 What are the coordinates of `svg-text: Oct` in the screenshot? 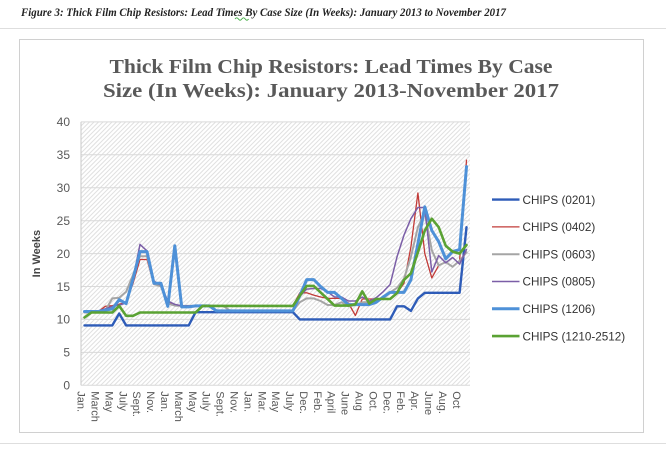 It's located at (456, 399).